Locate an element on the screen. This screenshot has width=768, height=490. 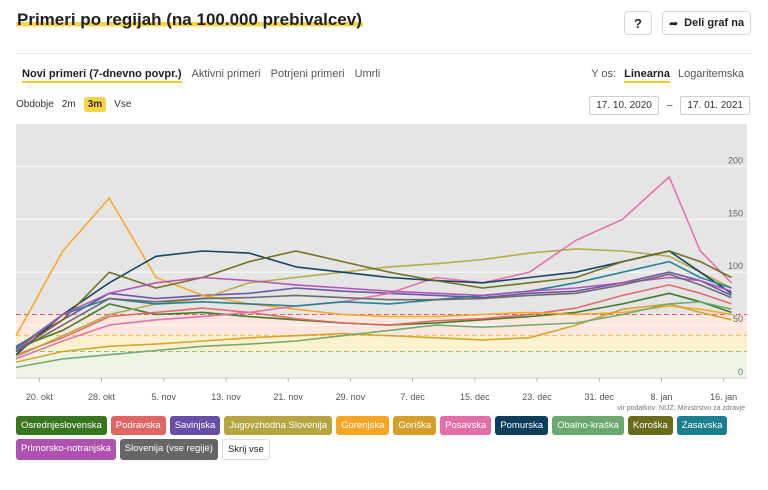
y-axis-toggle: Y os: Linearna Logaritemska is located at coordinates (667, 75).